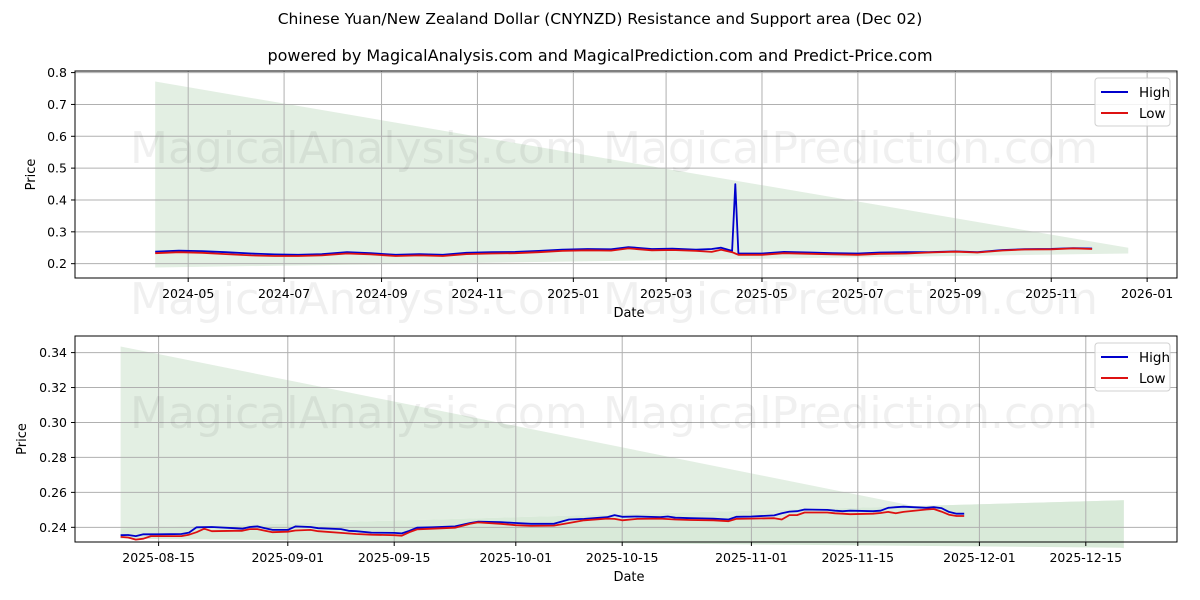  What do you see at coordinates (53, 492) in the screenshot?
I see `y-tick-label: 0.26` at bounding box center [53, 492].